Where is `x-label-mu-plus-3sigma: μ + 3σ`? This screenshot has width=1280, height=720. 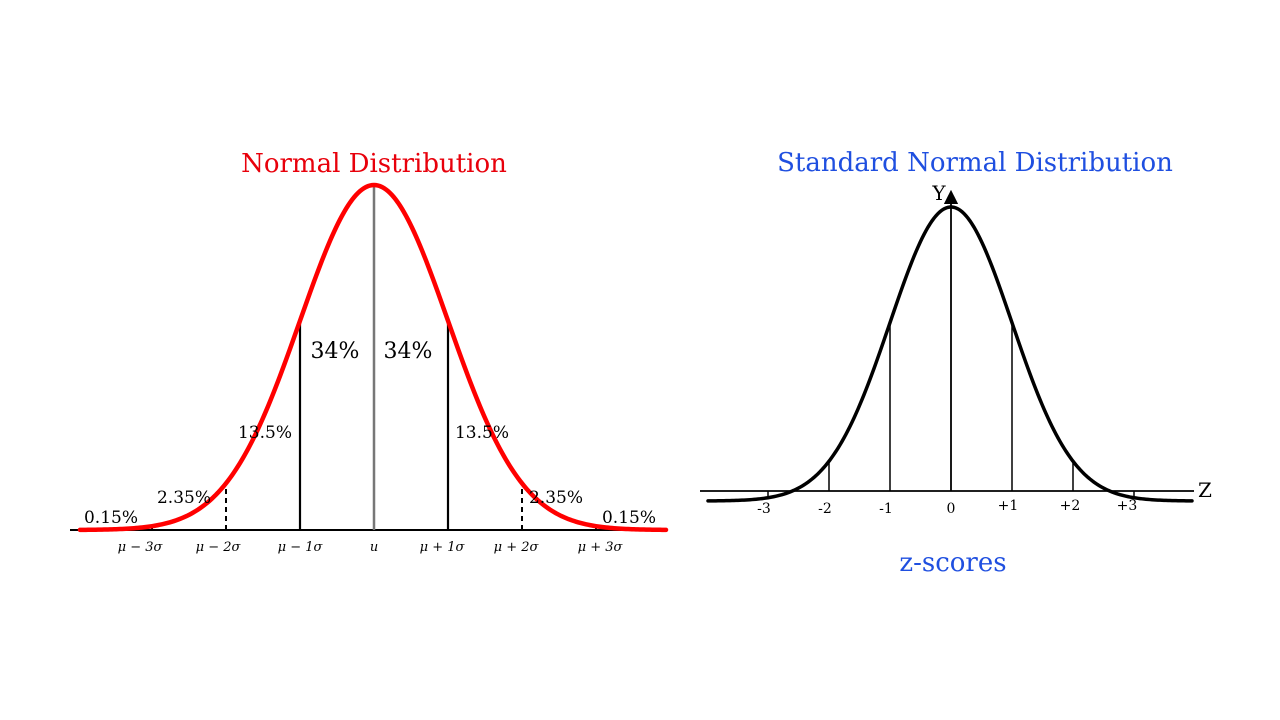
x-label-mu-plus-3sigma: μ + 3σ is located at coordinates (601, 547).